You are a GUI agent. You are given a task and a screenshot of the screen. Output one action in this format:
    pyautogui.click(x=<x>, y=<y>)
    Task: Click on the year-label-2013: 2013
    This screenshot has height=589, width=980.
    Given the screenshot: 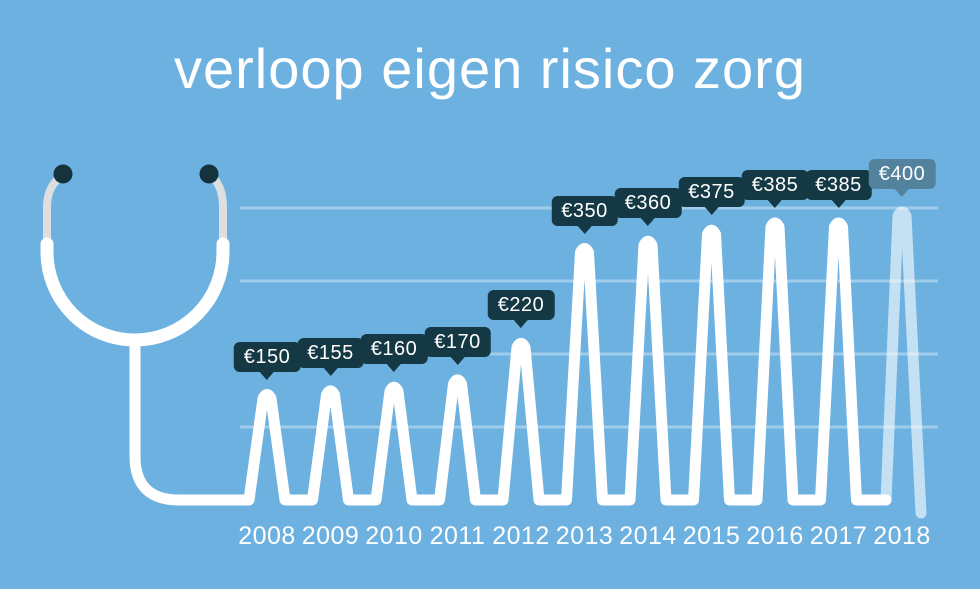 What is the action you would take?
    pyautogui.click(x=584, y=536)
    